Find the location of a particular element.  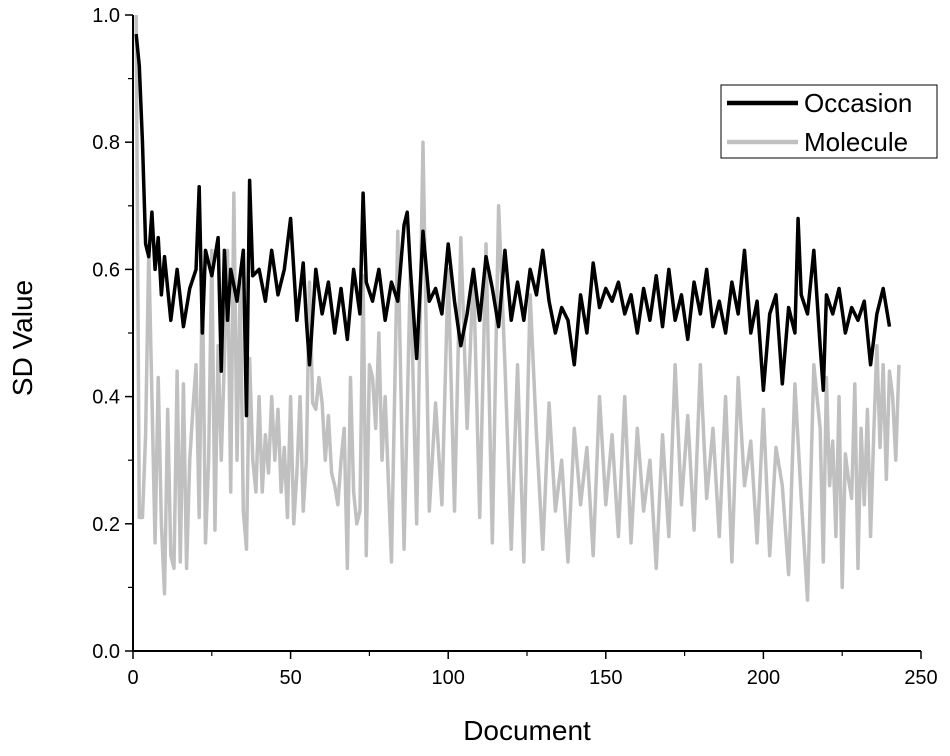

y-tick-label: 0.0 is located at coordinates (106, 652).